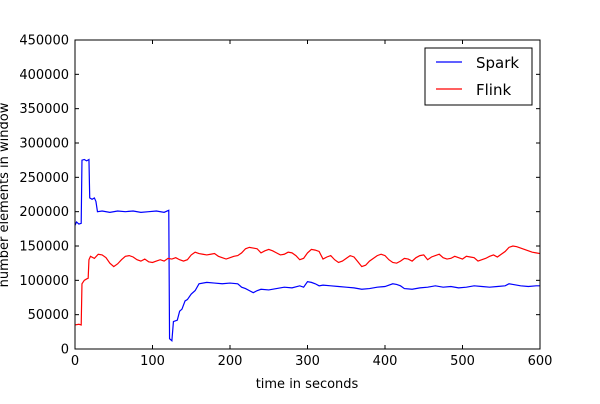  What do you see at coordinates (44, 281) in the screenshot?
I see `y-tick-label: 100000` at bounding box center [44, 281].